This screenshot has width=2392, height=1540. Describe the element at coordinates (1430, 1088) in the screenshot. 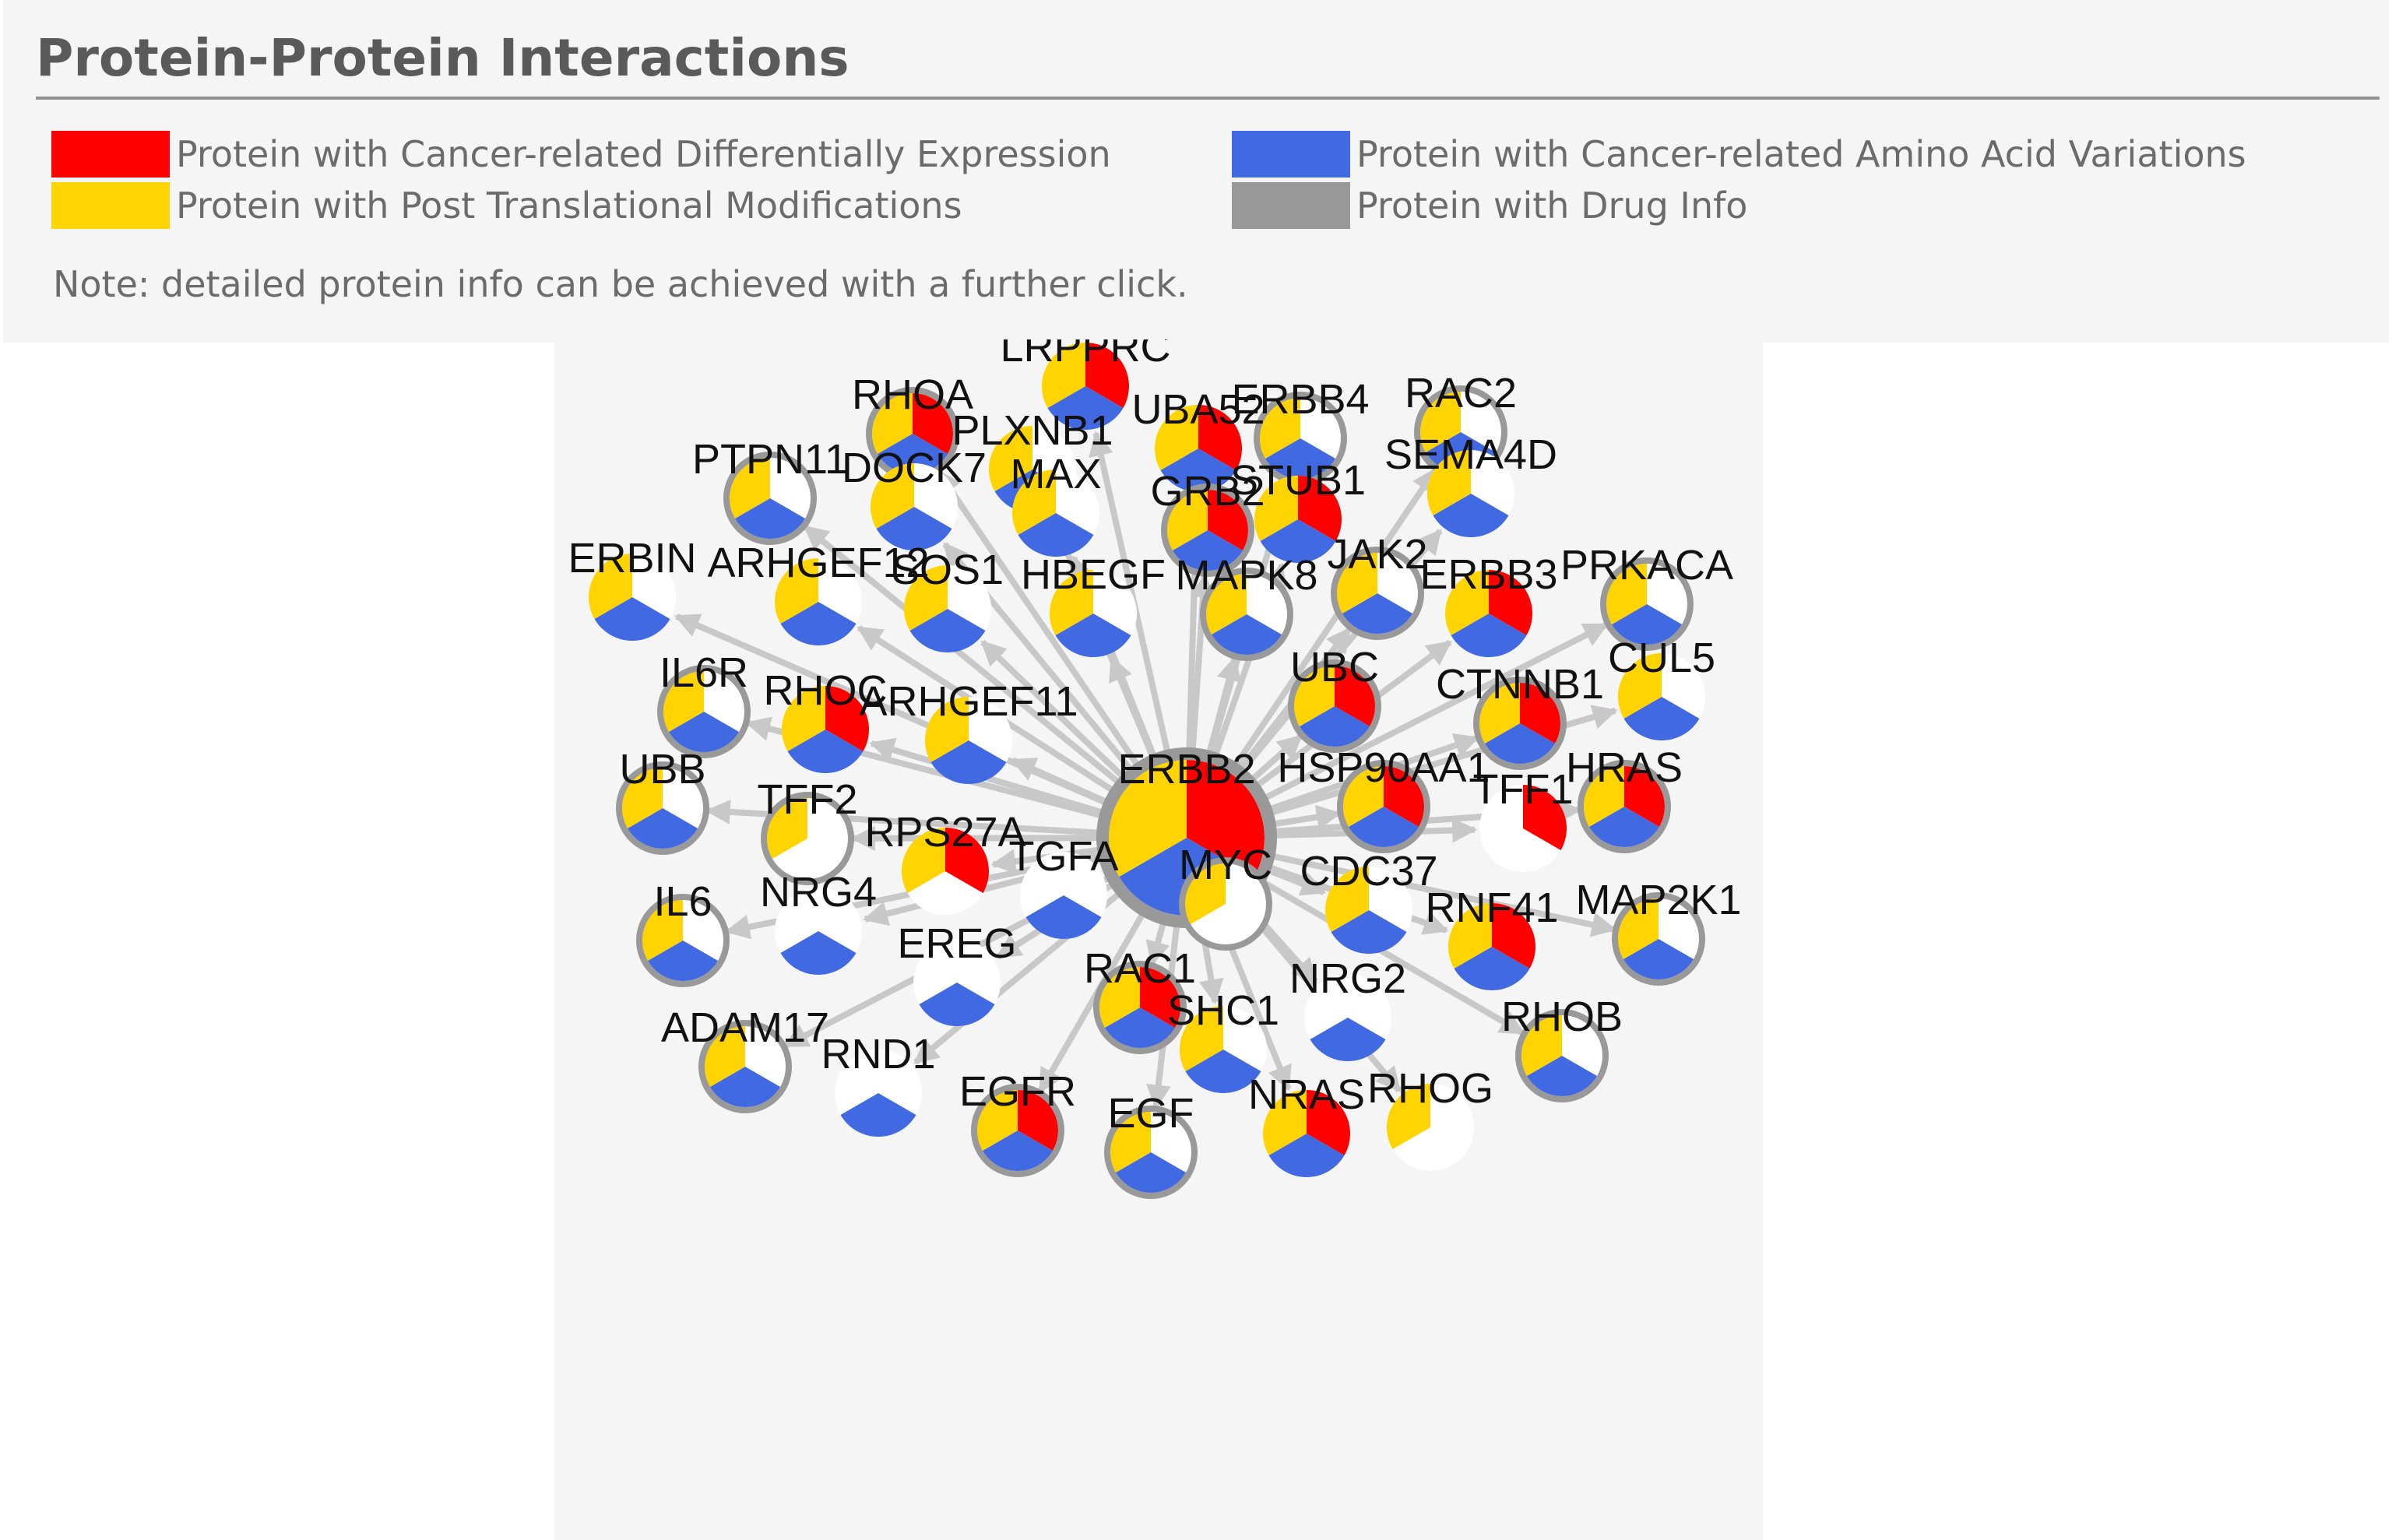

I see `node-label-rhog: RHOG` at that location.